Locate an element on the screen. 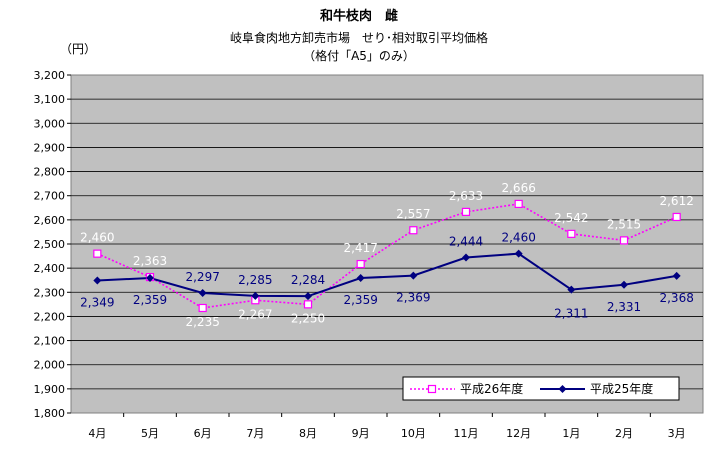 Image resolution: width=718 pixels, height=457 pixels. y-tick-label: 2,000 is located at coordinates (50, 365).